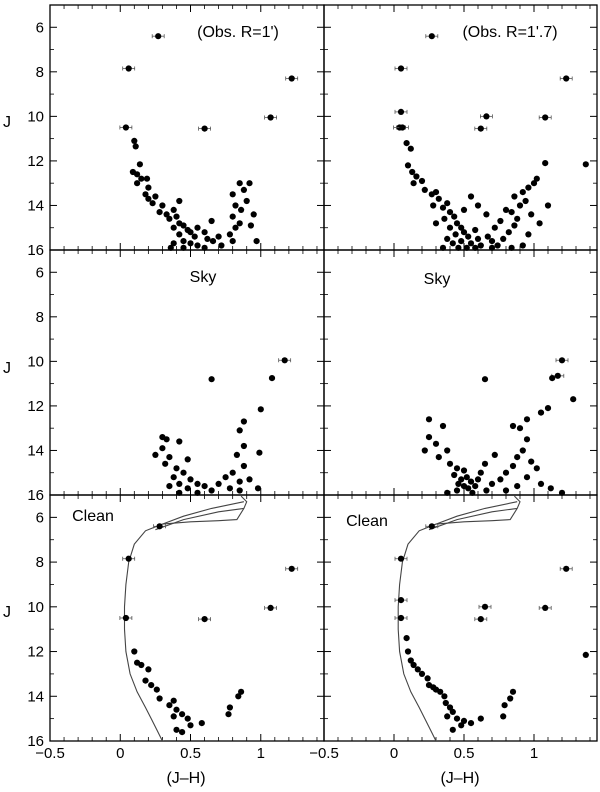 The image size is (600, 792). I want to click on y-tick-label: 10, so click(35, 607).